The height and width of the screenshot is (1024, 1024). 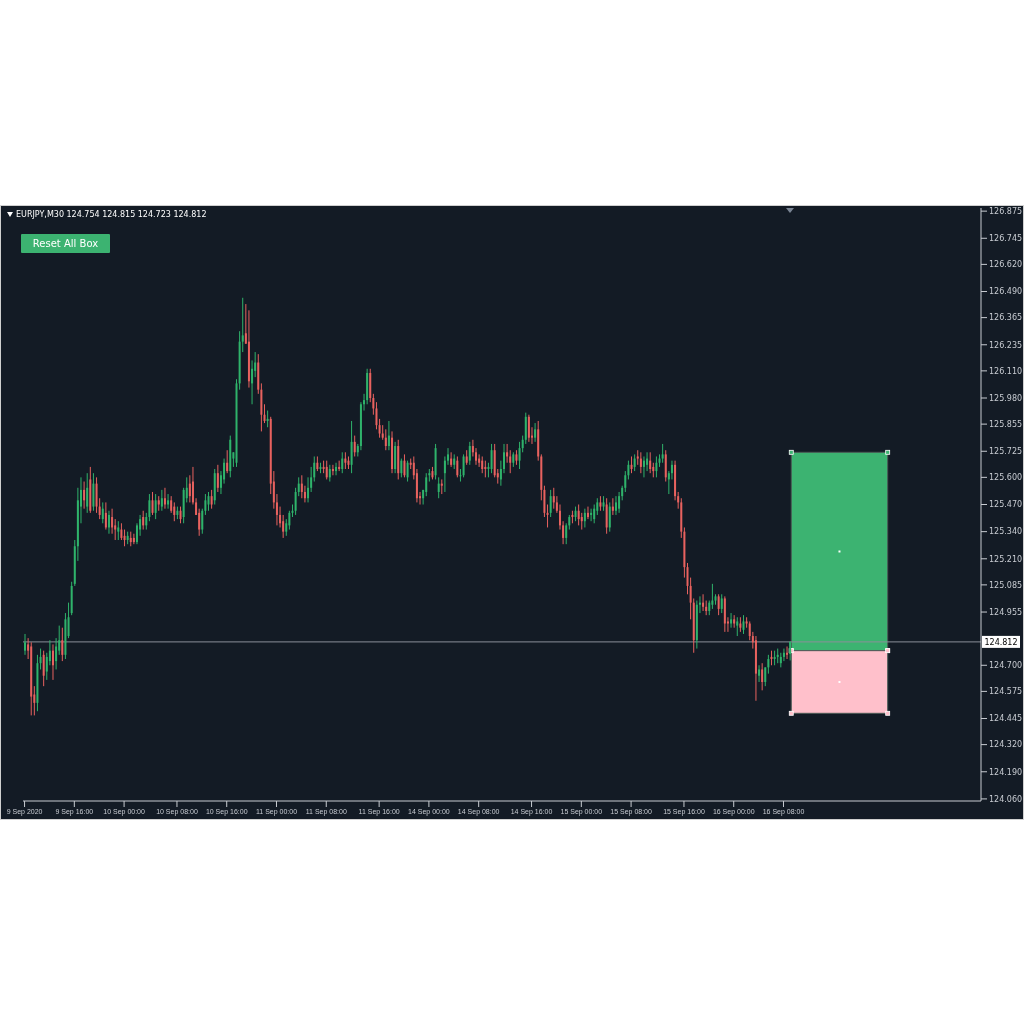 I want to click on y-tick-label: 124.190, so click(x=1006, y=772).